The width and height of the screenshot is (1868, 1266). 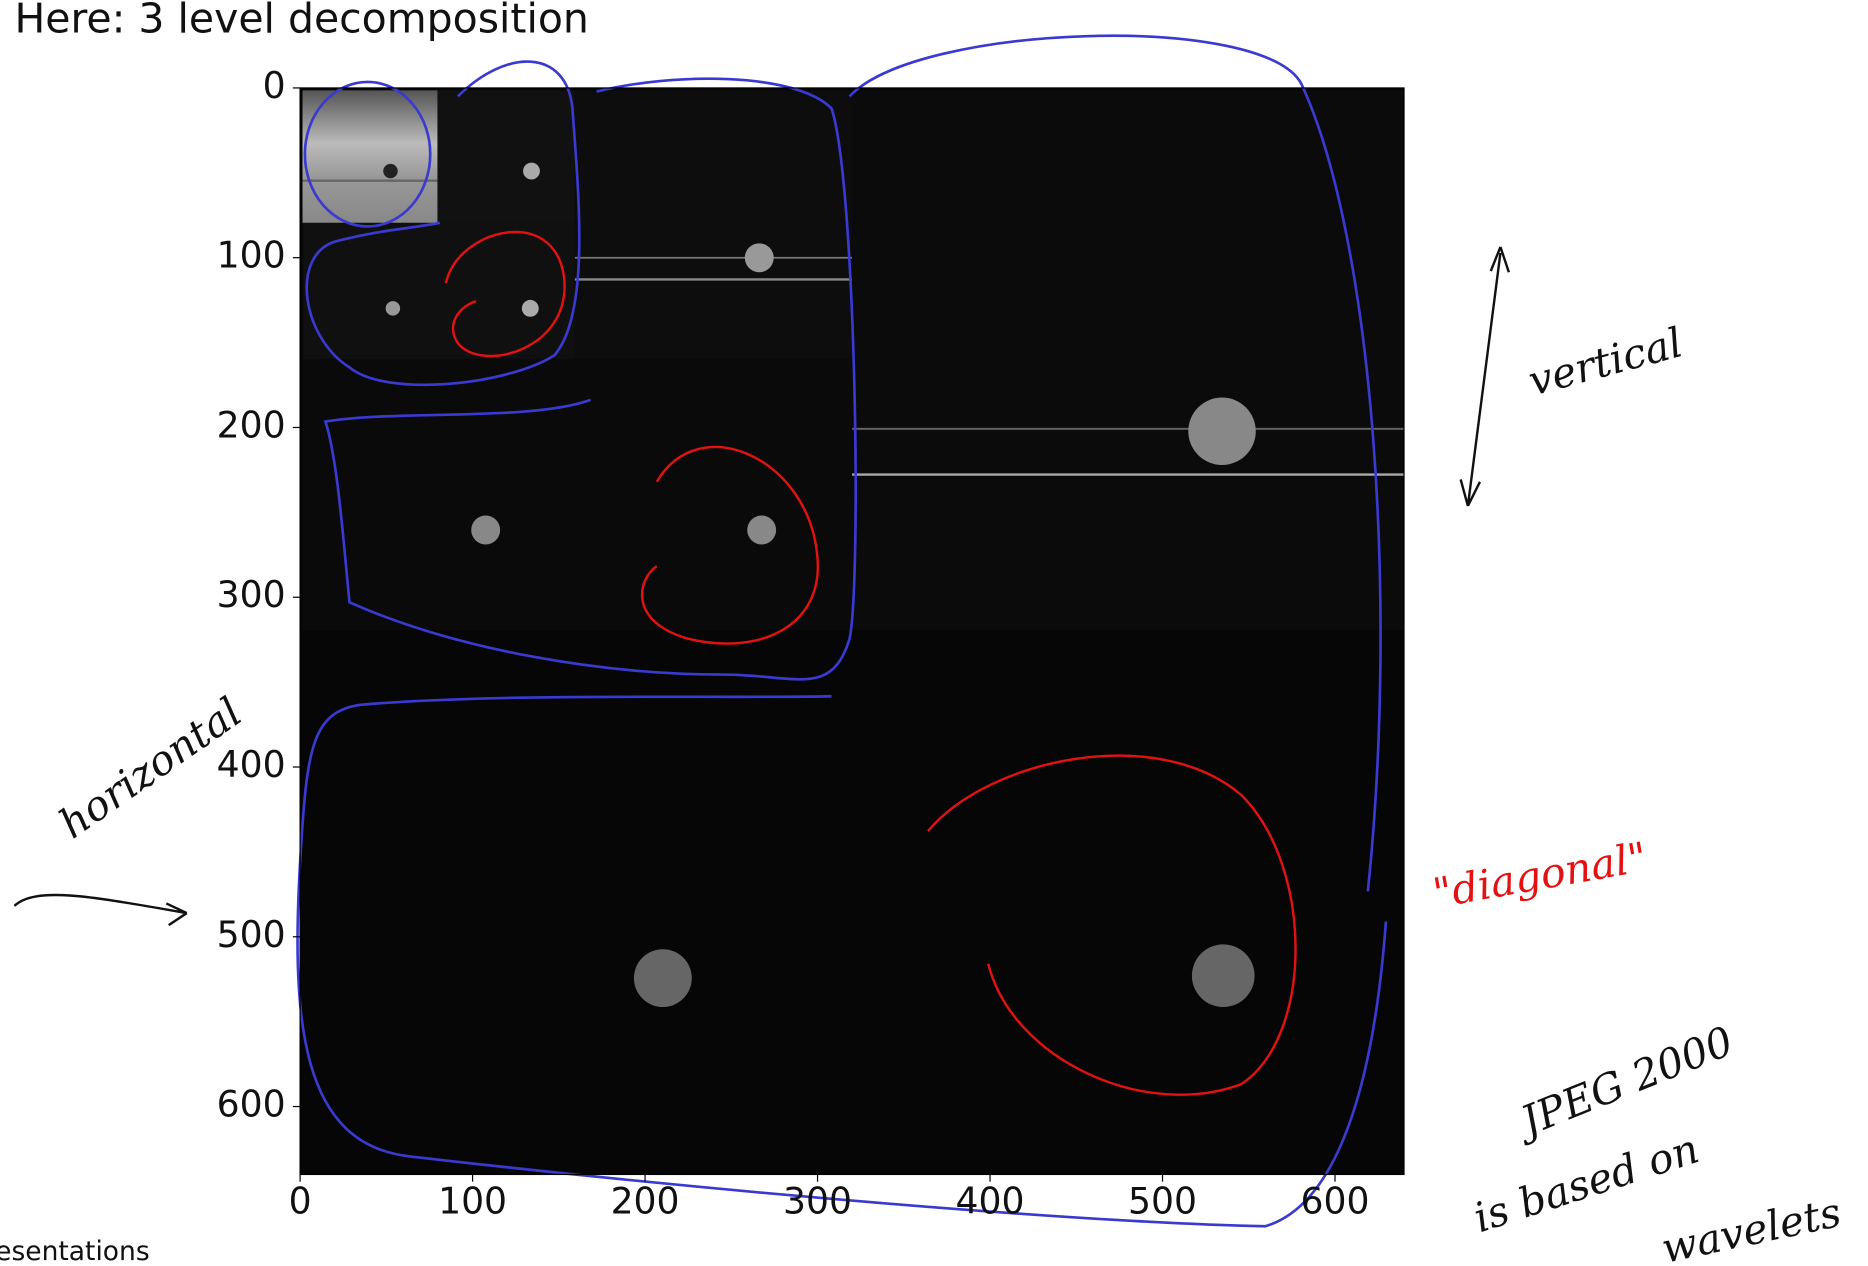 I want to click on slide-title: Here: 3 level decomposition, so click(x=301, y=21).